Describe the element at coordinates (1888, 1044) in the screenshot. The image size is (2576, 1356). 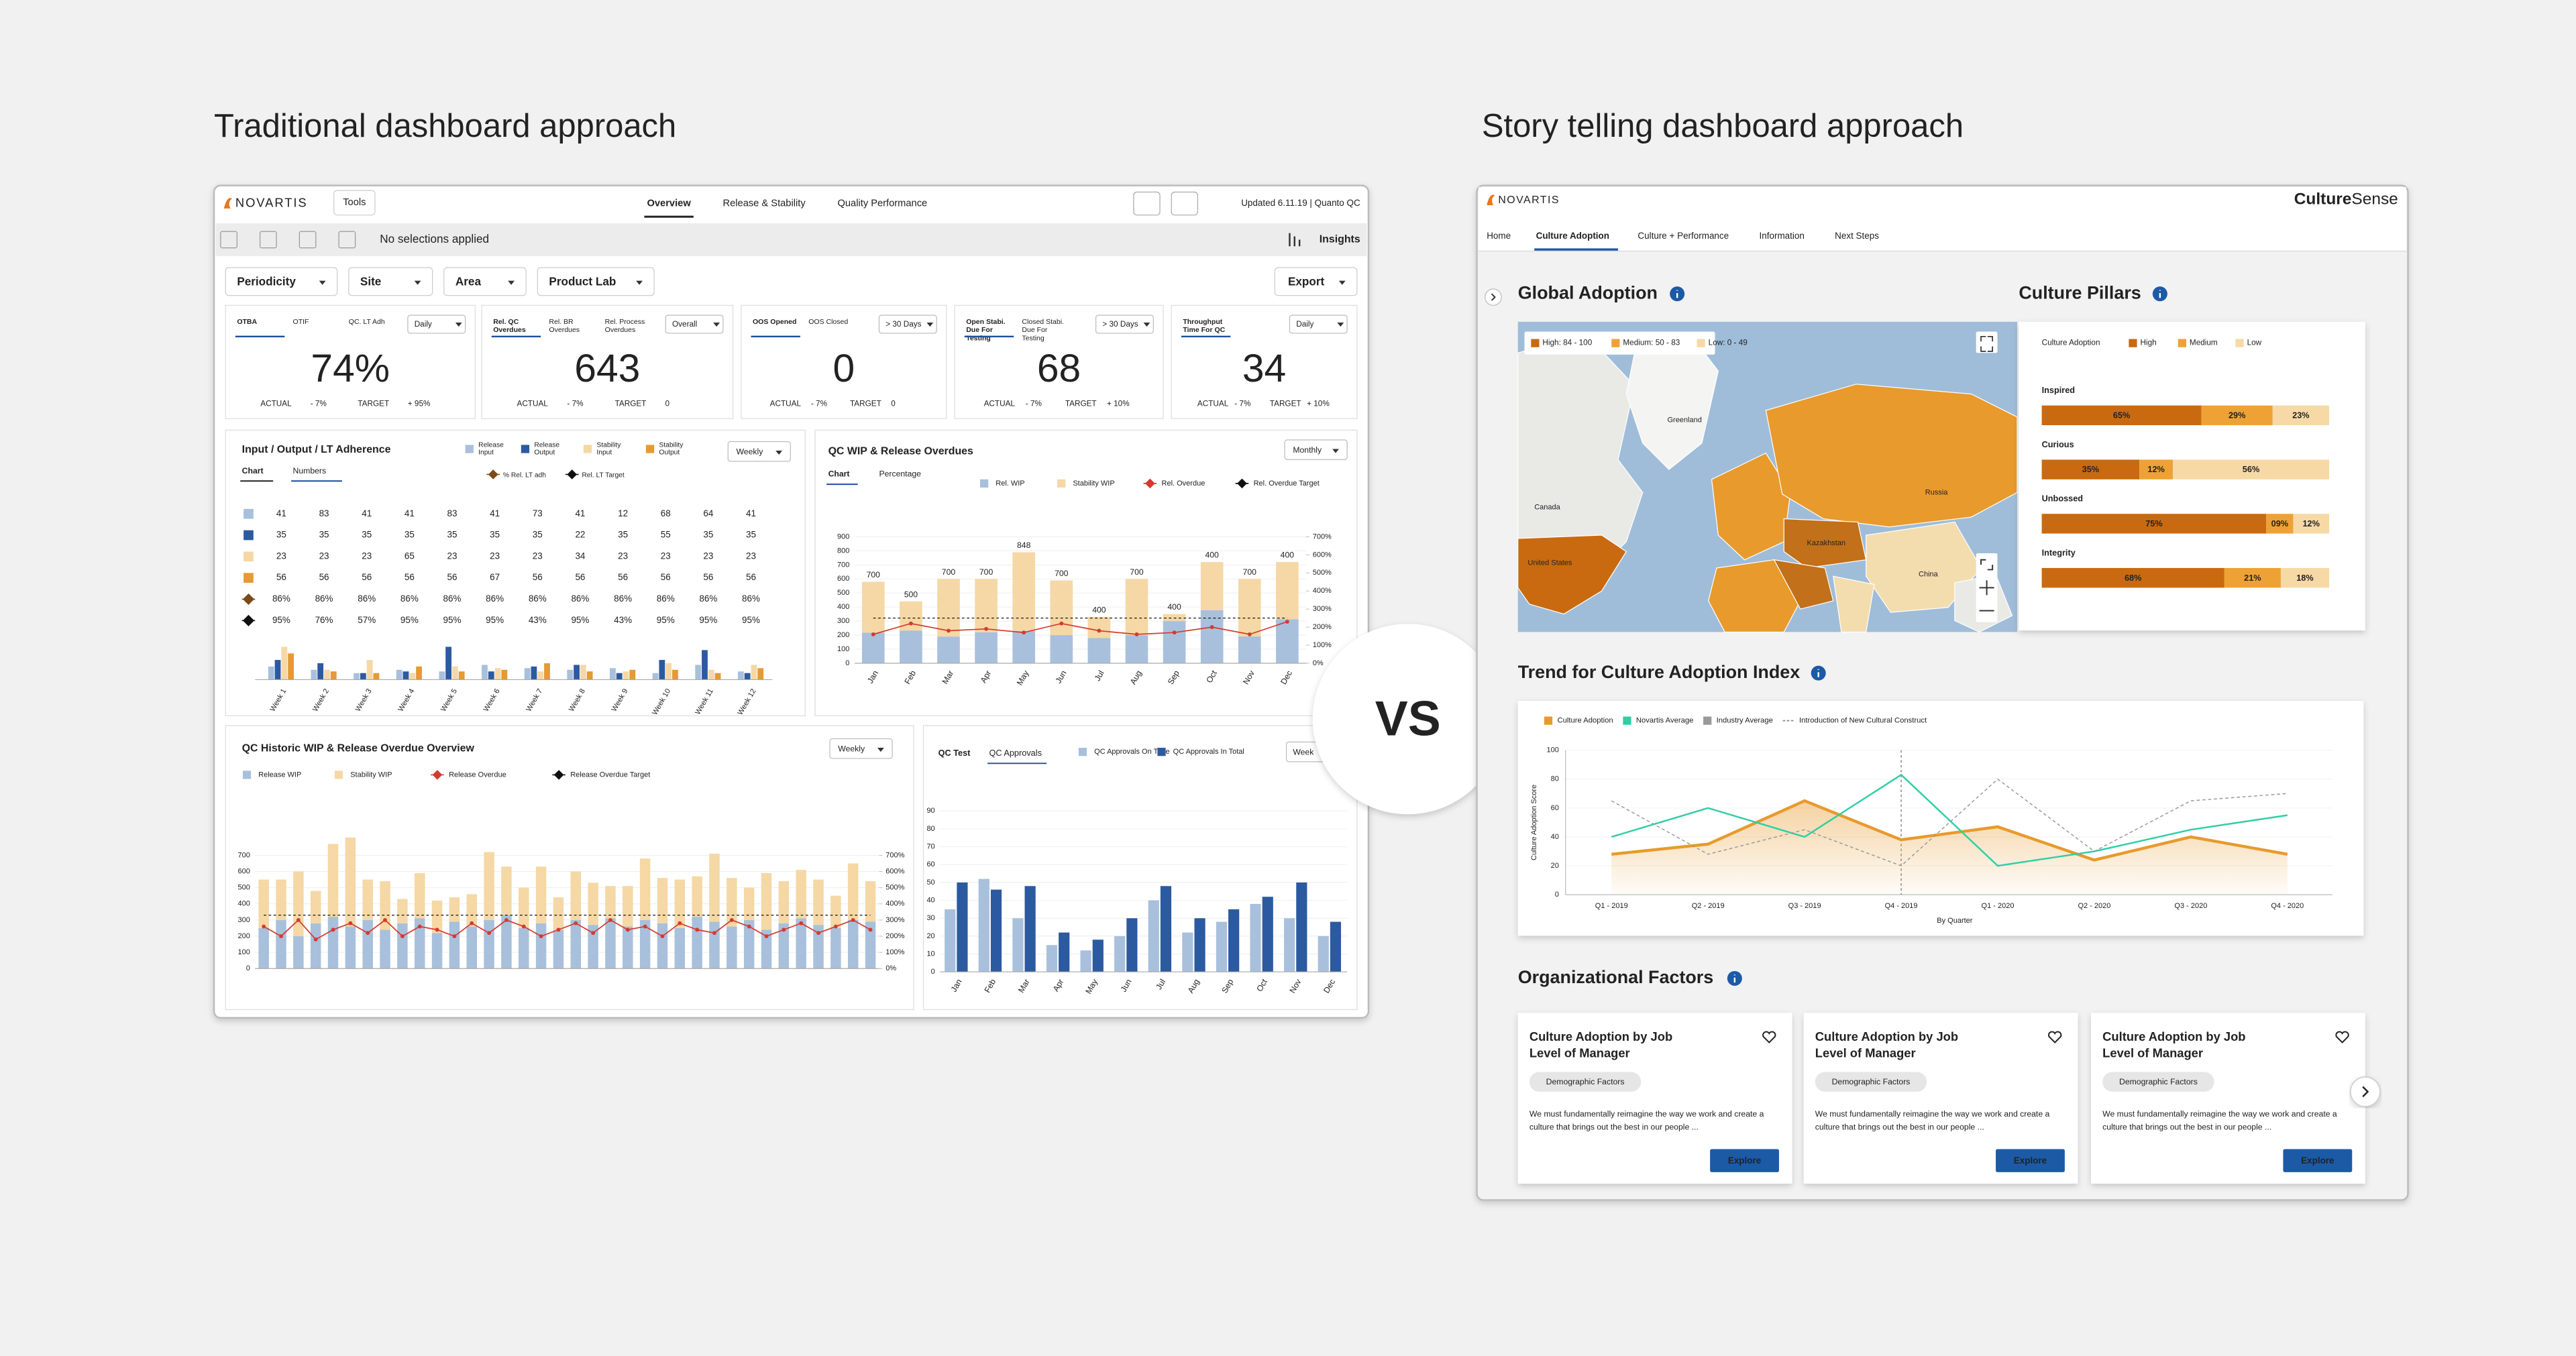
I see `card-title: Culture Adoption by Job Level of Manager` at that location.